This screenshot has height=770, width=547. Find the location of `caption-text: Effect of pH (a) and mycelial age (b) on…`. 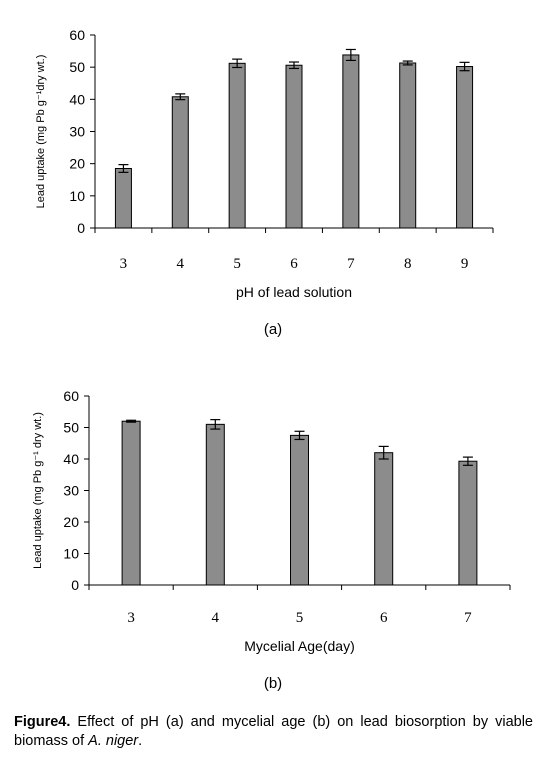

caption-text: Effect of pH (a) and mycelial age (b) on… is located at coordinates (273, 731).